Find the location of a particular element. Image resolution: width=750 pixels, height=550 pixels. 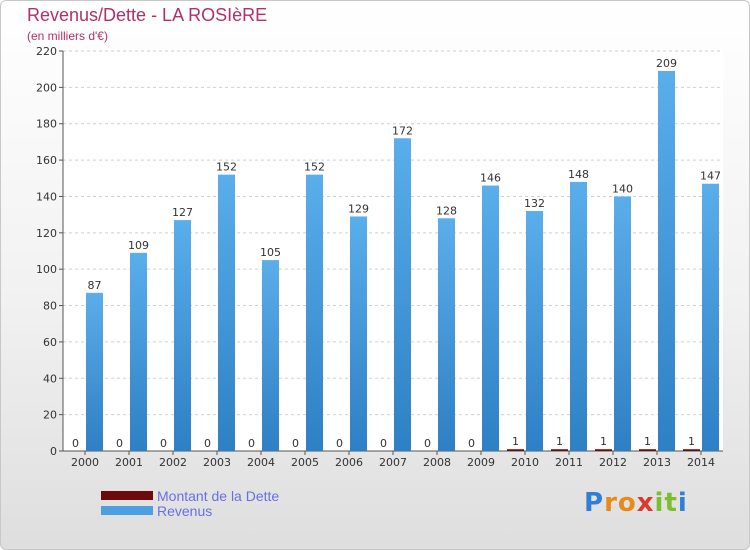

x-tick-label: 2005 is located at coordinates (305, 462).